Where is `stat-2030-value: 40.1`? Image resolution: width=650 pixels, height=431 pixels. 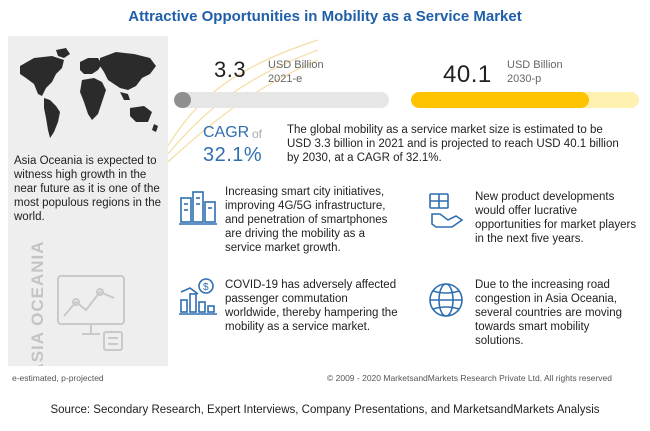
stat-2030-value: 40.1 is located at coordinates (467, 74).